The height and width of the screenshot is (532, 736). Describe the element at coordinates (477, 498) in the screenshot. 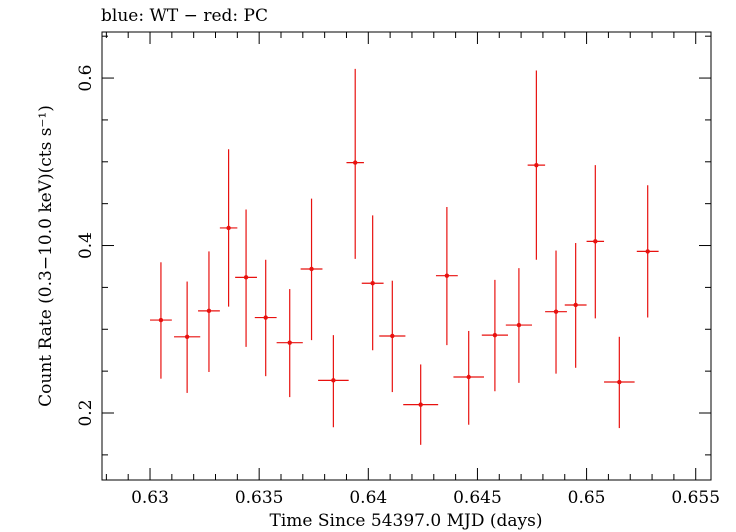

I see `x-tick-label: 0.645` at that location.